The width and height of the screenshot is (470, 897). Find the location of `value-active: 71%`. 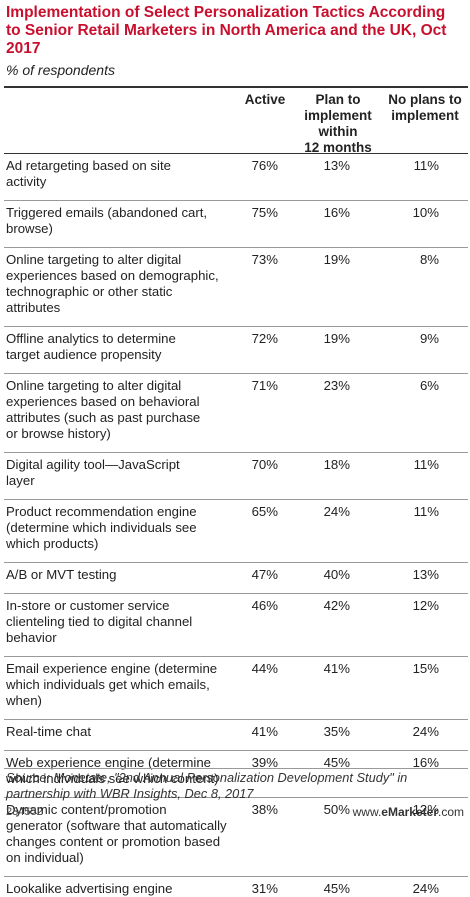

value-active: 71% is located at coordinates (264, 385).